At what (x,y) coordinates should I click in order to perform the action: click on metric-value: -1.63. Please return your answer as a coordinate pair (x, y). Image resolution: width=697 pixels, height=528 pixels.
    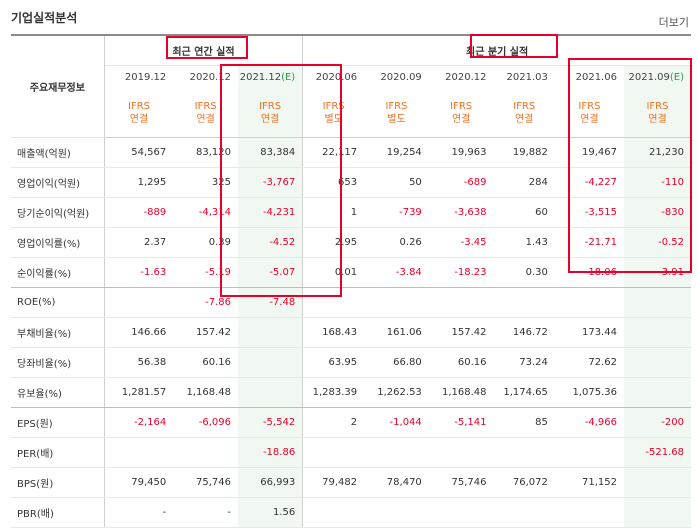
    Looking at the image, I should click on (139, 272).